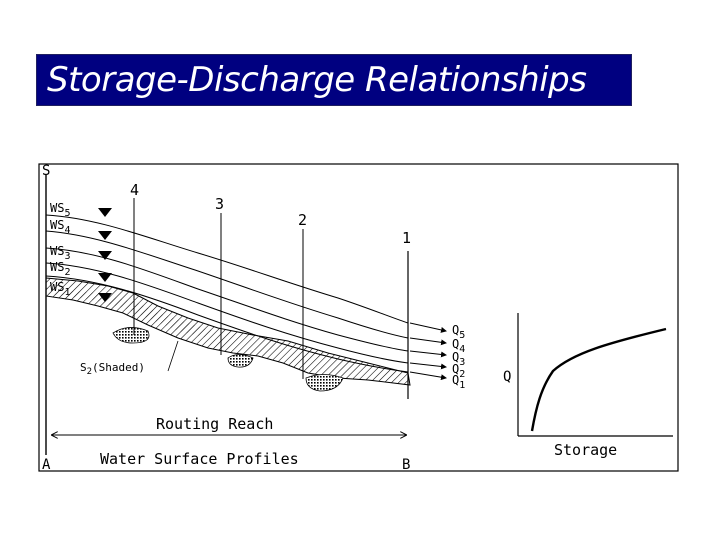 The width and height of the screenshot is (720, 540). I want to click on routing-reach-label: Routing Reach, so click(214, 424).